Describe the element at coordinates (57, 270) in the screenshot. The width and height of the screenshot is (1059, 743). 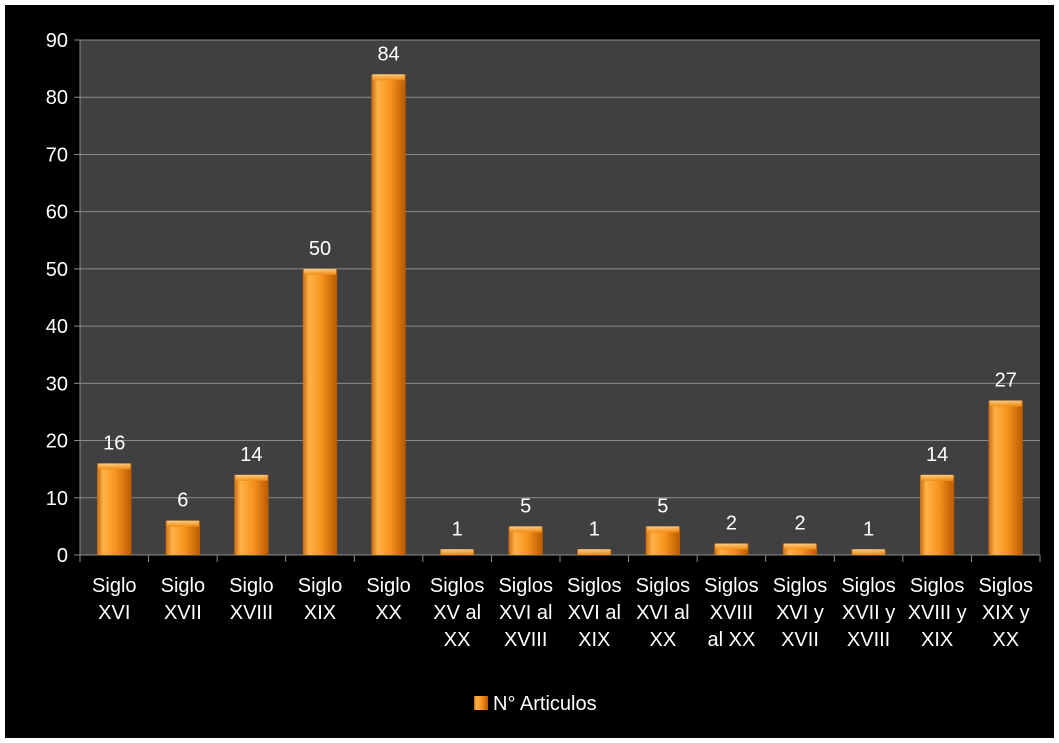
I see `y-tick-label: 50` at that location.